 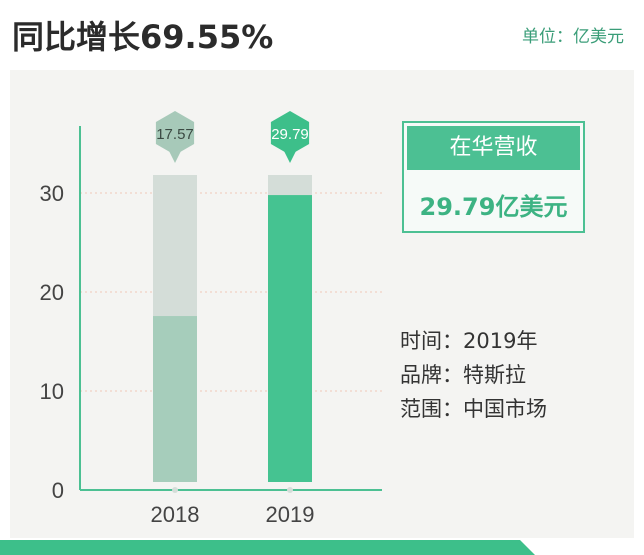 I want to click on x-tick-label: 2018, so click(x=175, y=514).